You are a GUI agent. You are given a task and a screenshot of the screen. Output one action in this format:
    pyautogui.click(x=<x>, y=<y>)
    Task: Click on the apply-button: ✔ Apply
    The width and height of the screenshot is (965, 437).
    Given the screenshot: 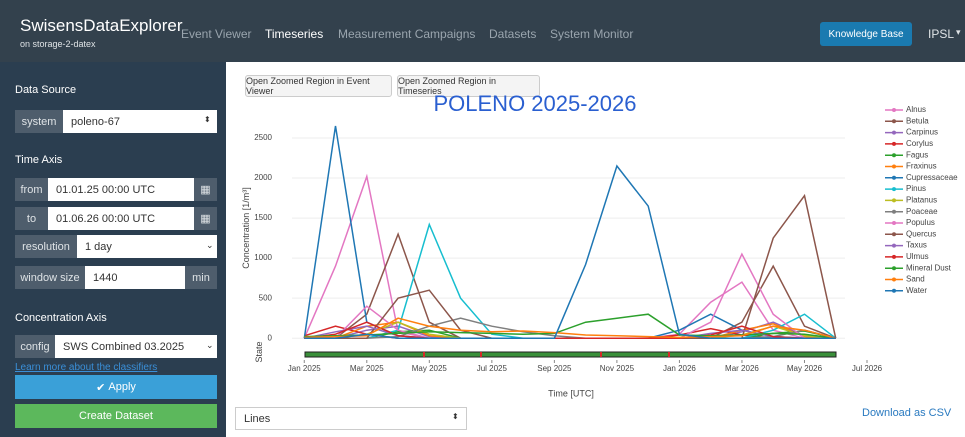 What is the action you would take?
    pyautogui.click(x=116, y=387)
    